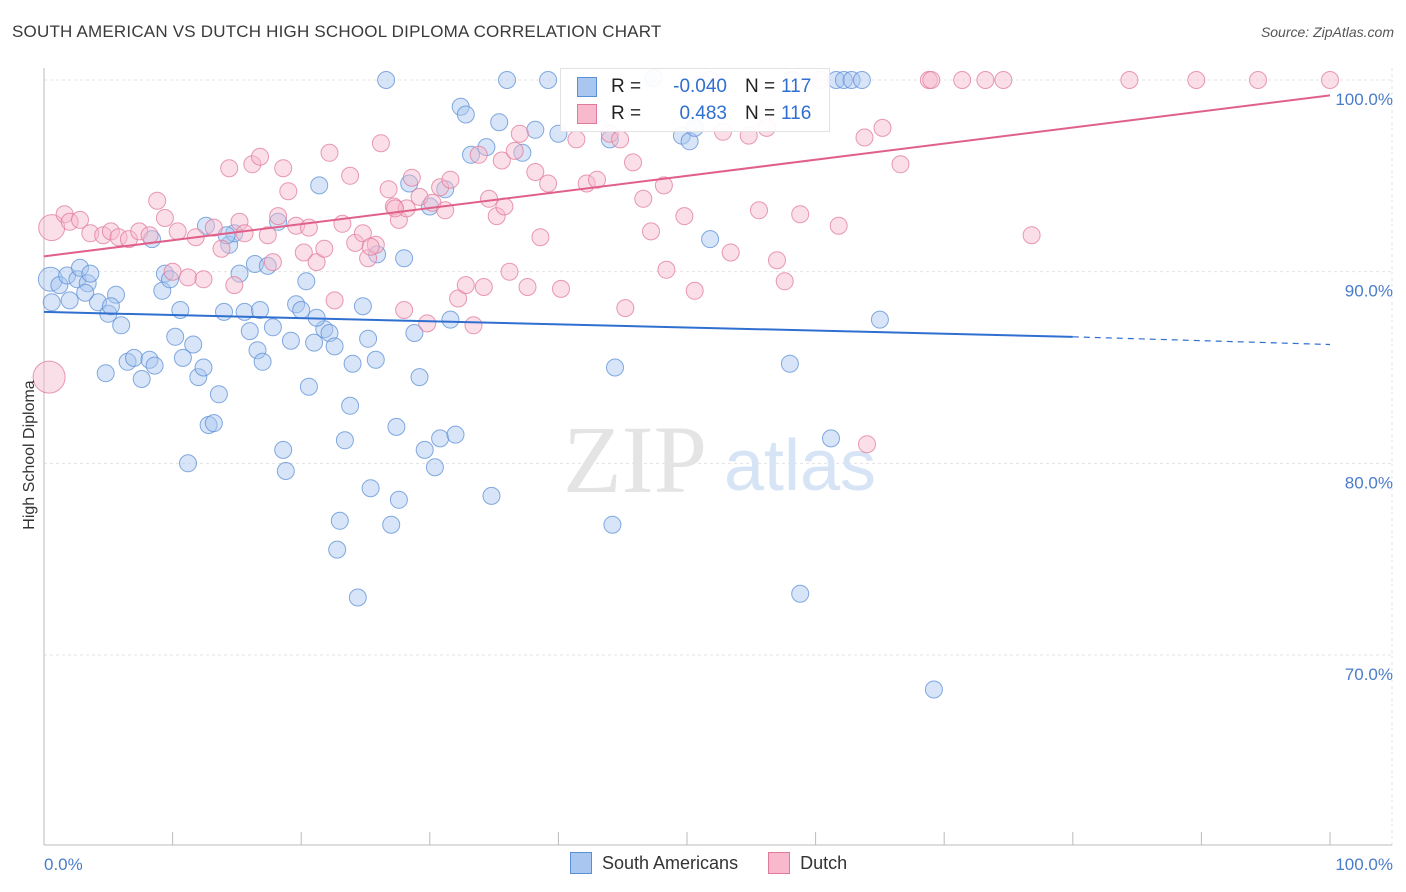 The width and height of the screenshot is (1406, 892). I want to click on legend-r-value: 0.483, so click(703, 113).